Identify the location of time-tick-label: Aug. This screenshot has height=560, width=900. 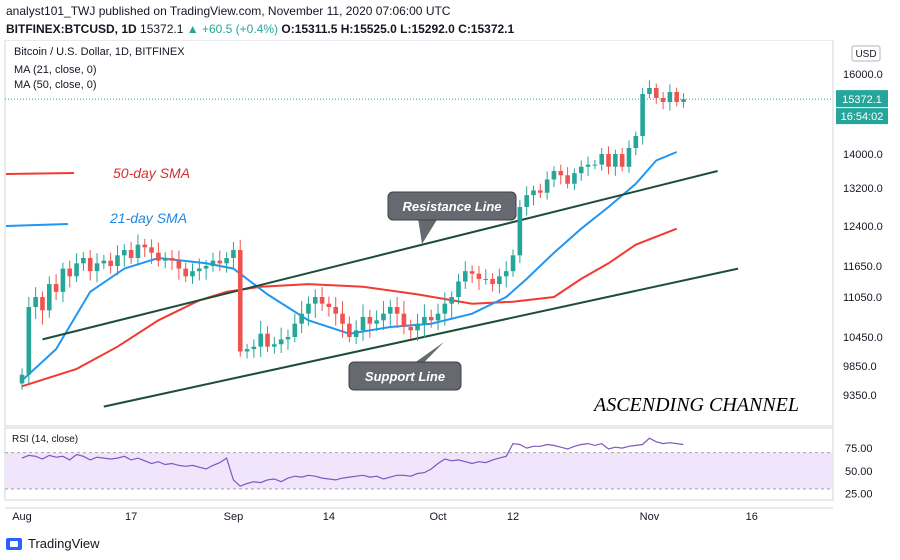
(22, 517).